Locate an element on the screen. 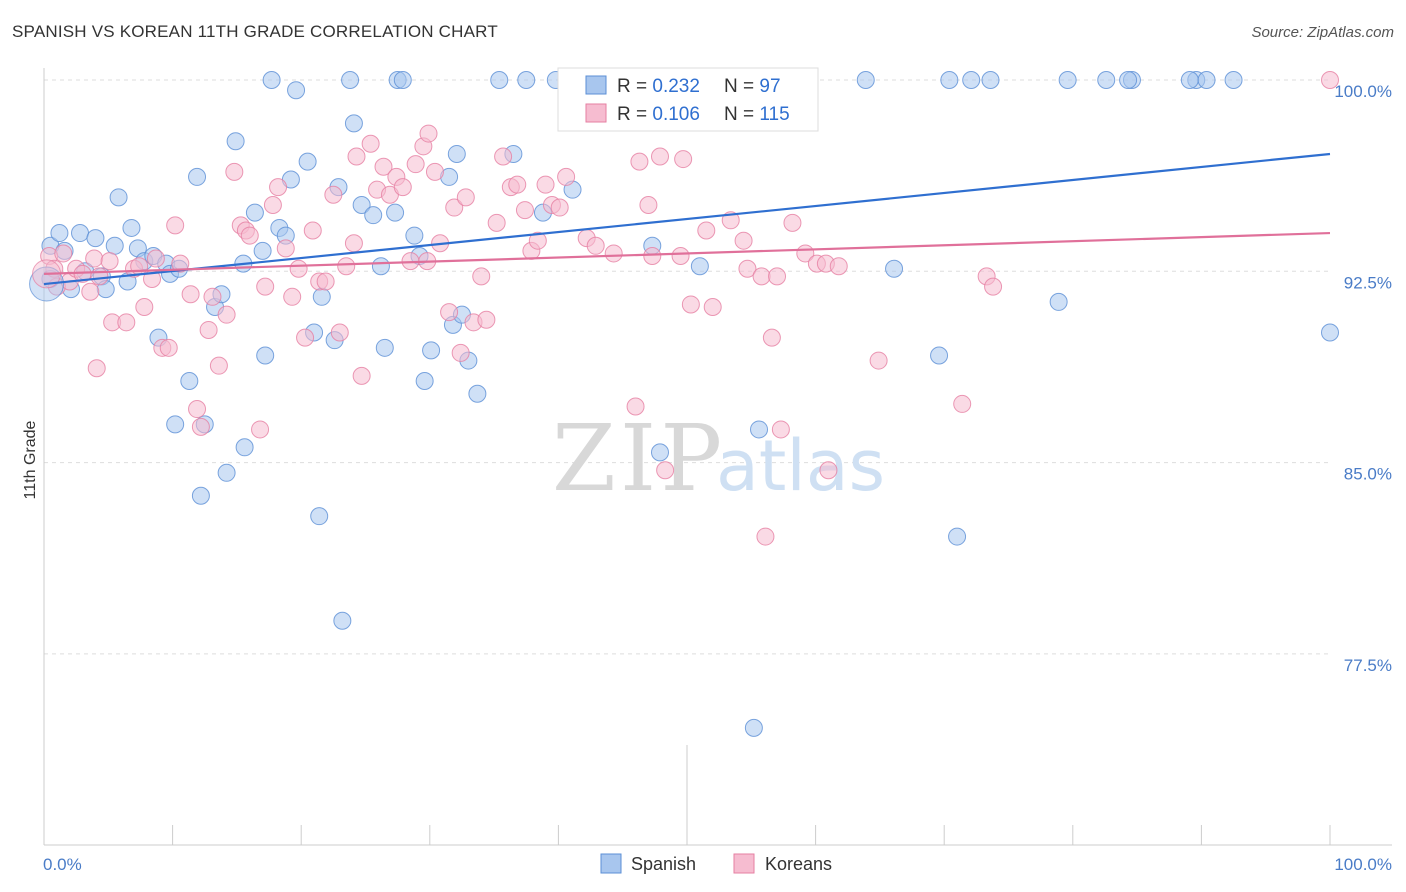 This screenshot has width=1406, height=892. svg-text: R = 0.106 is located at coordinates (658, 114).